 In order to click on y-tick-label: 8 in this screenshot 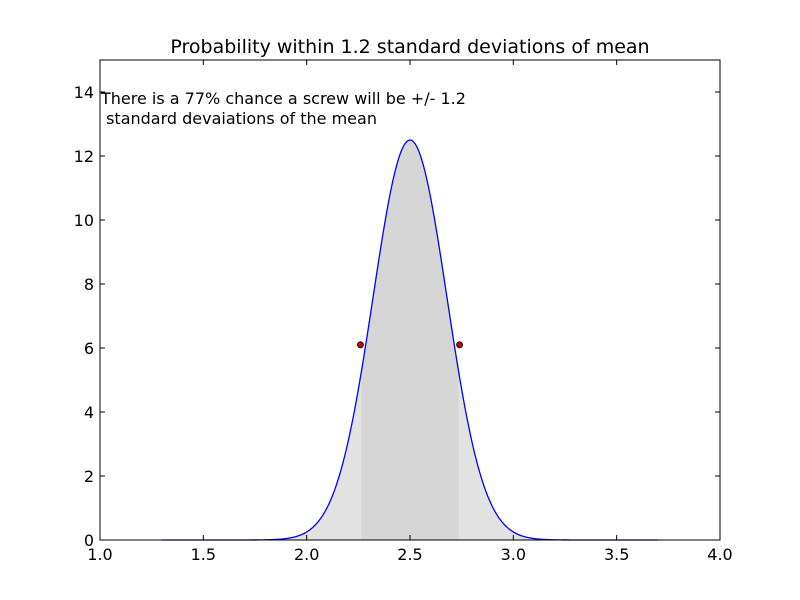, I will do `click(89, 284)`.